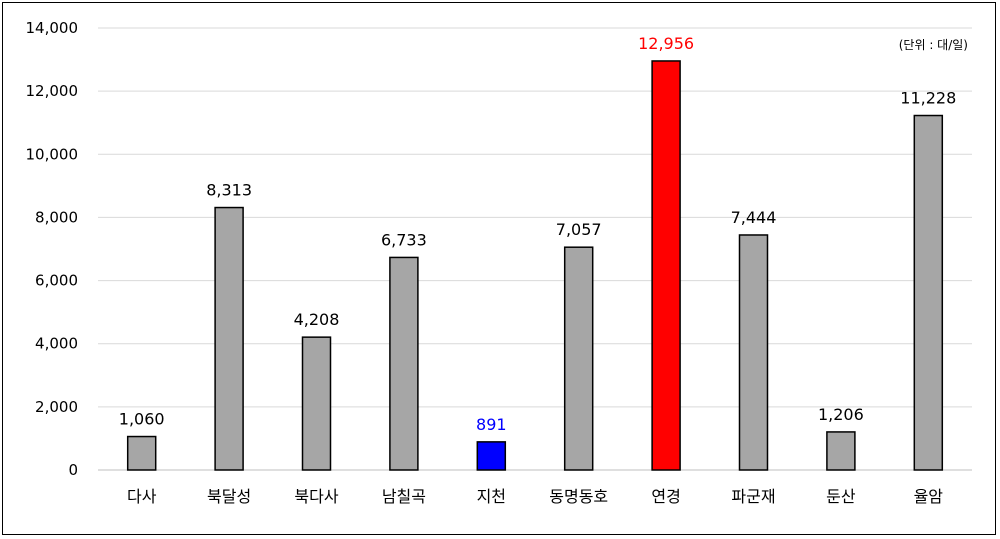  Describe the element at coordinates (491, 424) in the screenshot. I see `data-label: 891` at that location.